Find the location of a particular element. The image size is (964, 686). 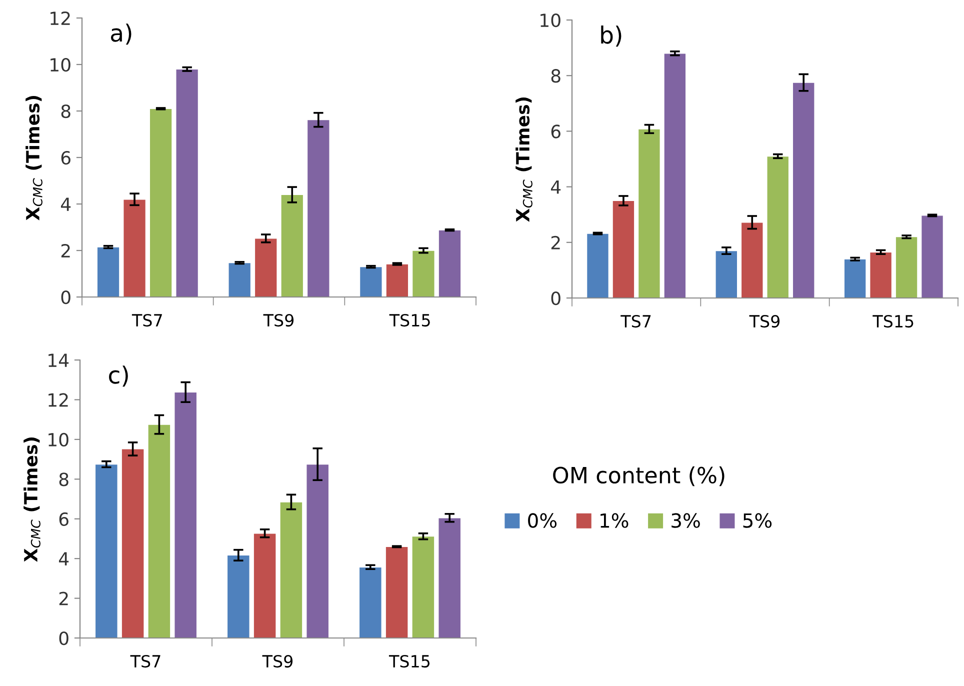

legend-label: 1% is located at coordinates (614, 520).